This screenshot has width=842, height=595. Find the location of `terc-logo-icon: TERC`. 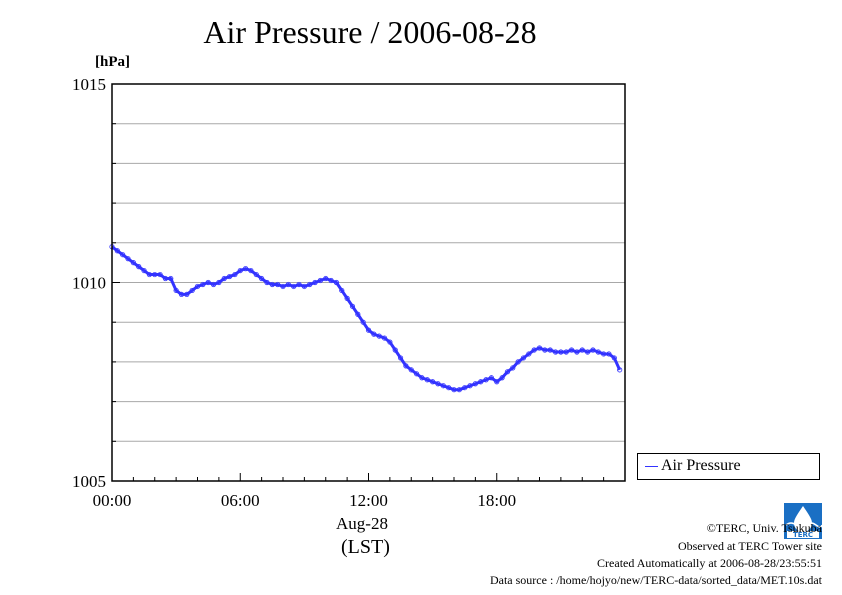

terc-logo-icon: TERC is located at coordinates (803, 521).